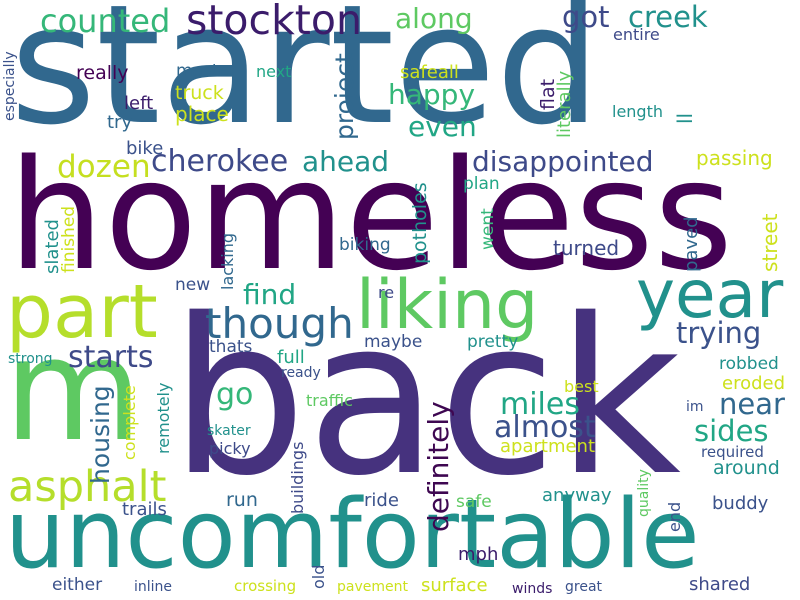 This screenshot has height=600, width=800. What do you see at coordinates (329, 400) in the screenshot?
I see `word-traffic: traffic` at bounding box center [329, 400].